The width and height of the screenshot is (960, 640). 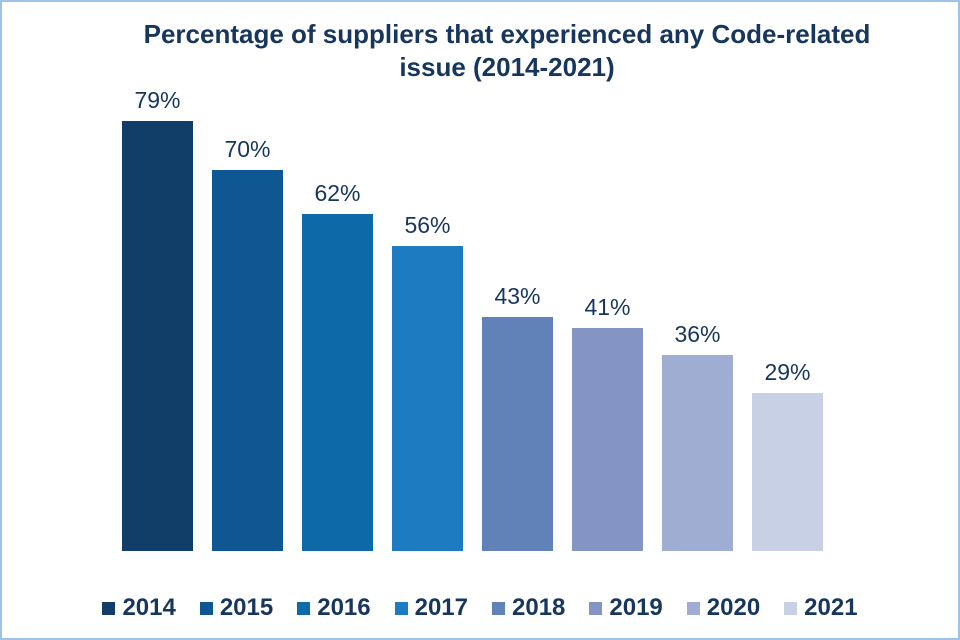 I want to click on legend-item-2018: 2018, so click(x=528, y=608).